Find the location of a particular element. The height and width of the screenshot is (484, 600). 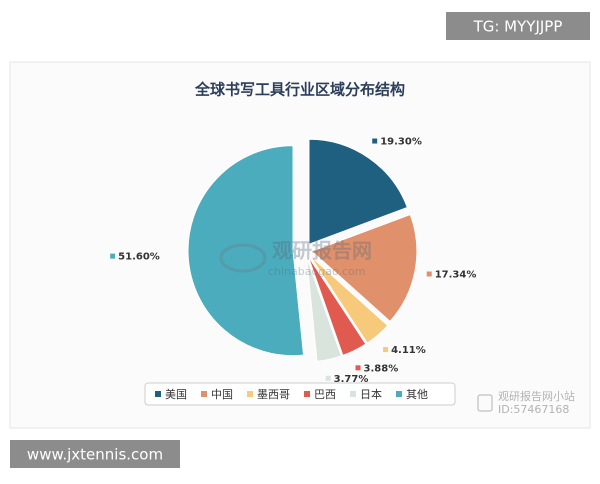

data-label: 4.11% is located at coordinates (408, 350).